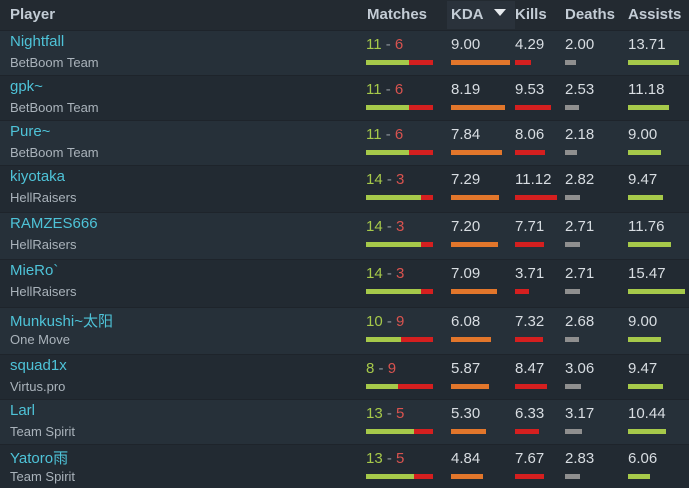 This screenshot has width=689, height=488. Describe the element at coordinates (344, 143) in the screenshot. I see `table-row: Pure~ BetBoom Team 11 - 6 7.84 8.06 2.18 9.00` at that location.